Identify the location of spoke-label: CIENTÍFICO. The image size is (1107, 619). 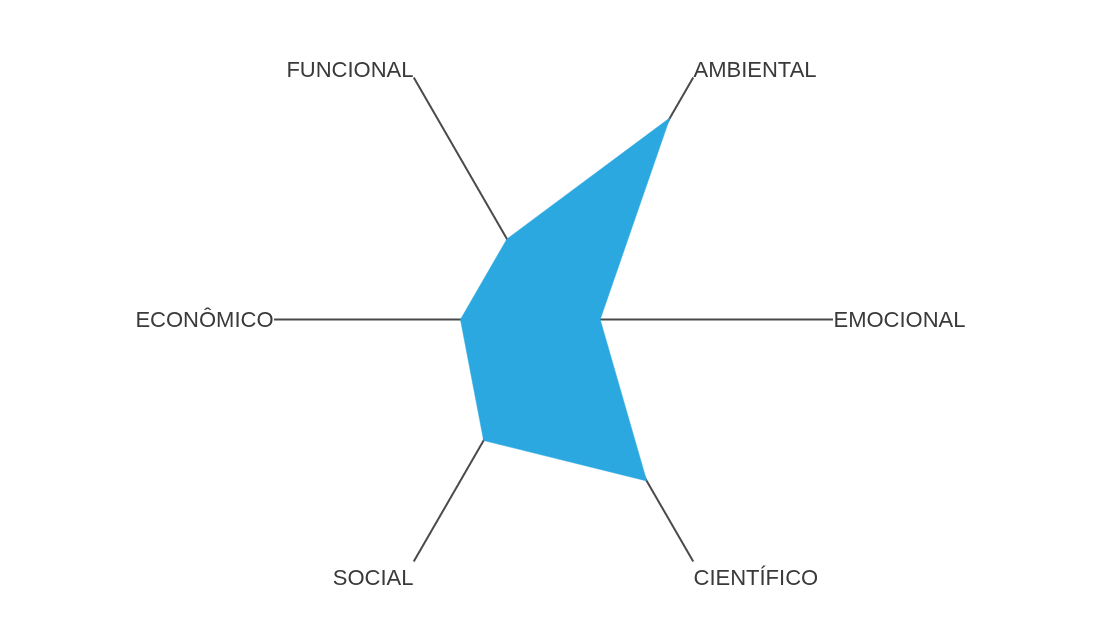
(756, 577).